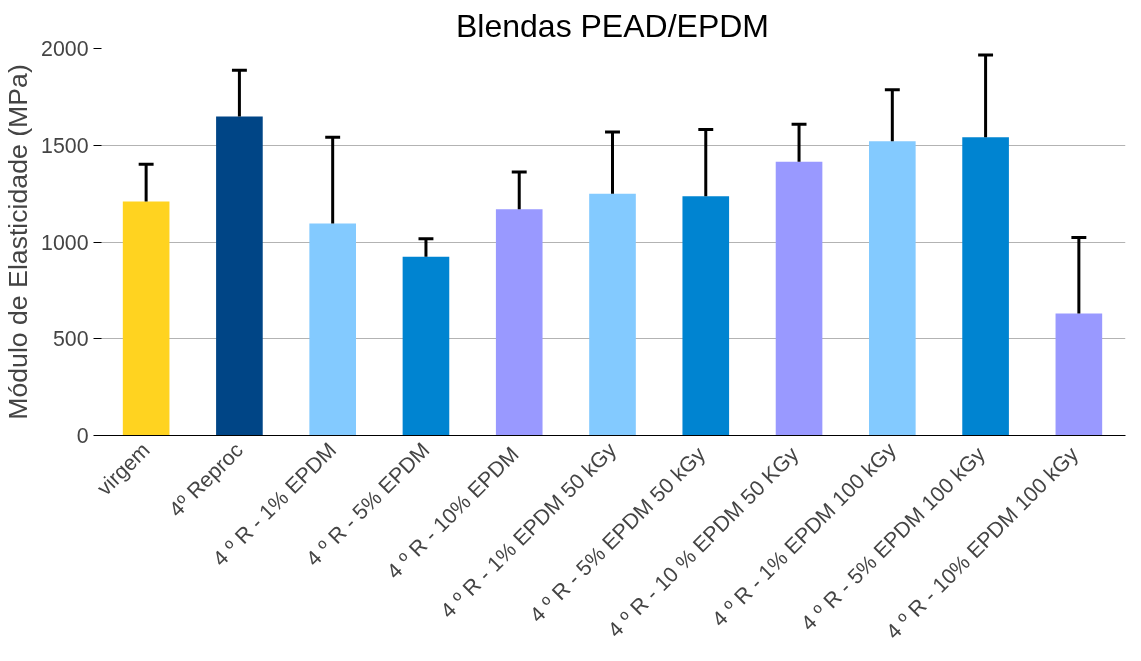  Describe the element at coordinates (612, 25) in the screenshot. I see `chart-title: Blendas PEAD/EPDM` at that location.